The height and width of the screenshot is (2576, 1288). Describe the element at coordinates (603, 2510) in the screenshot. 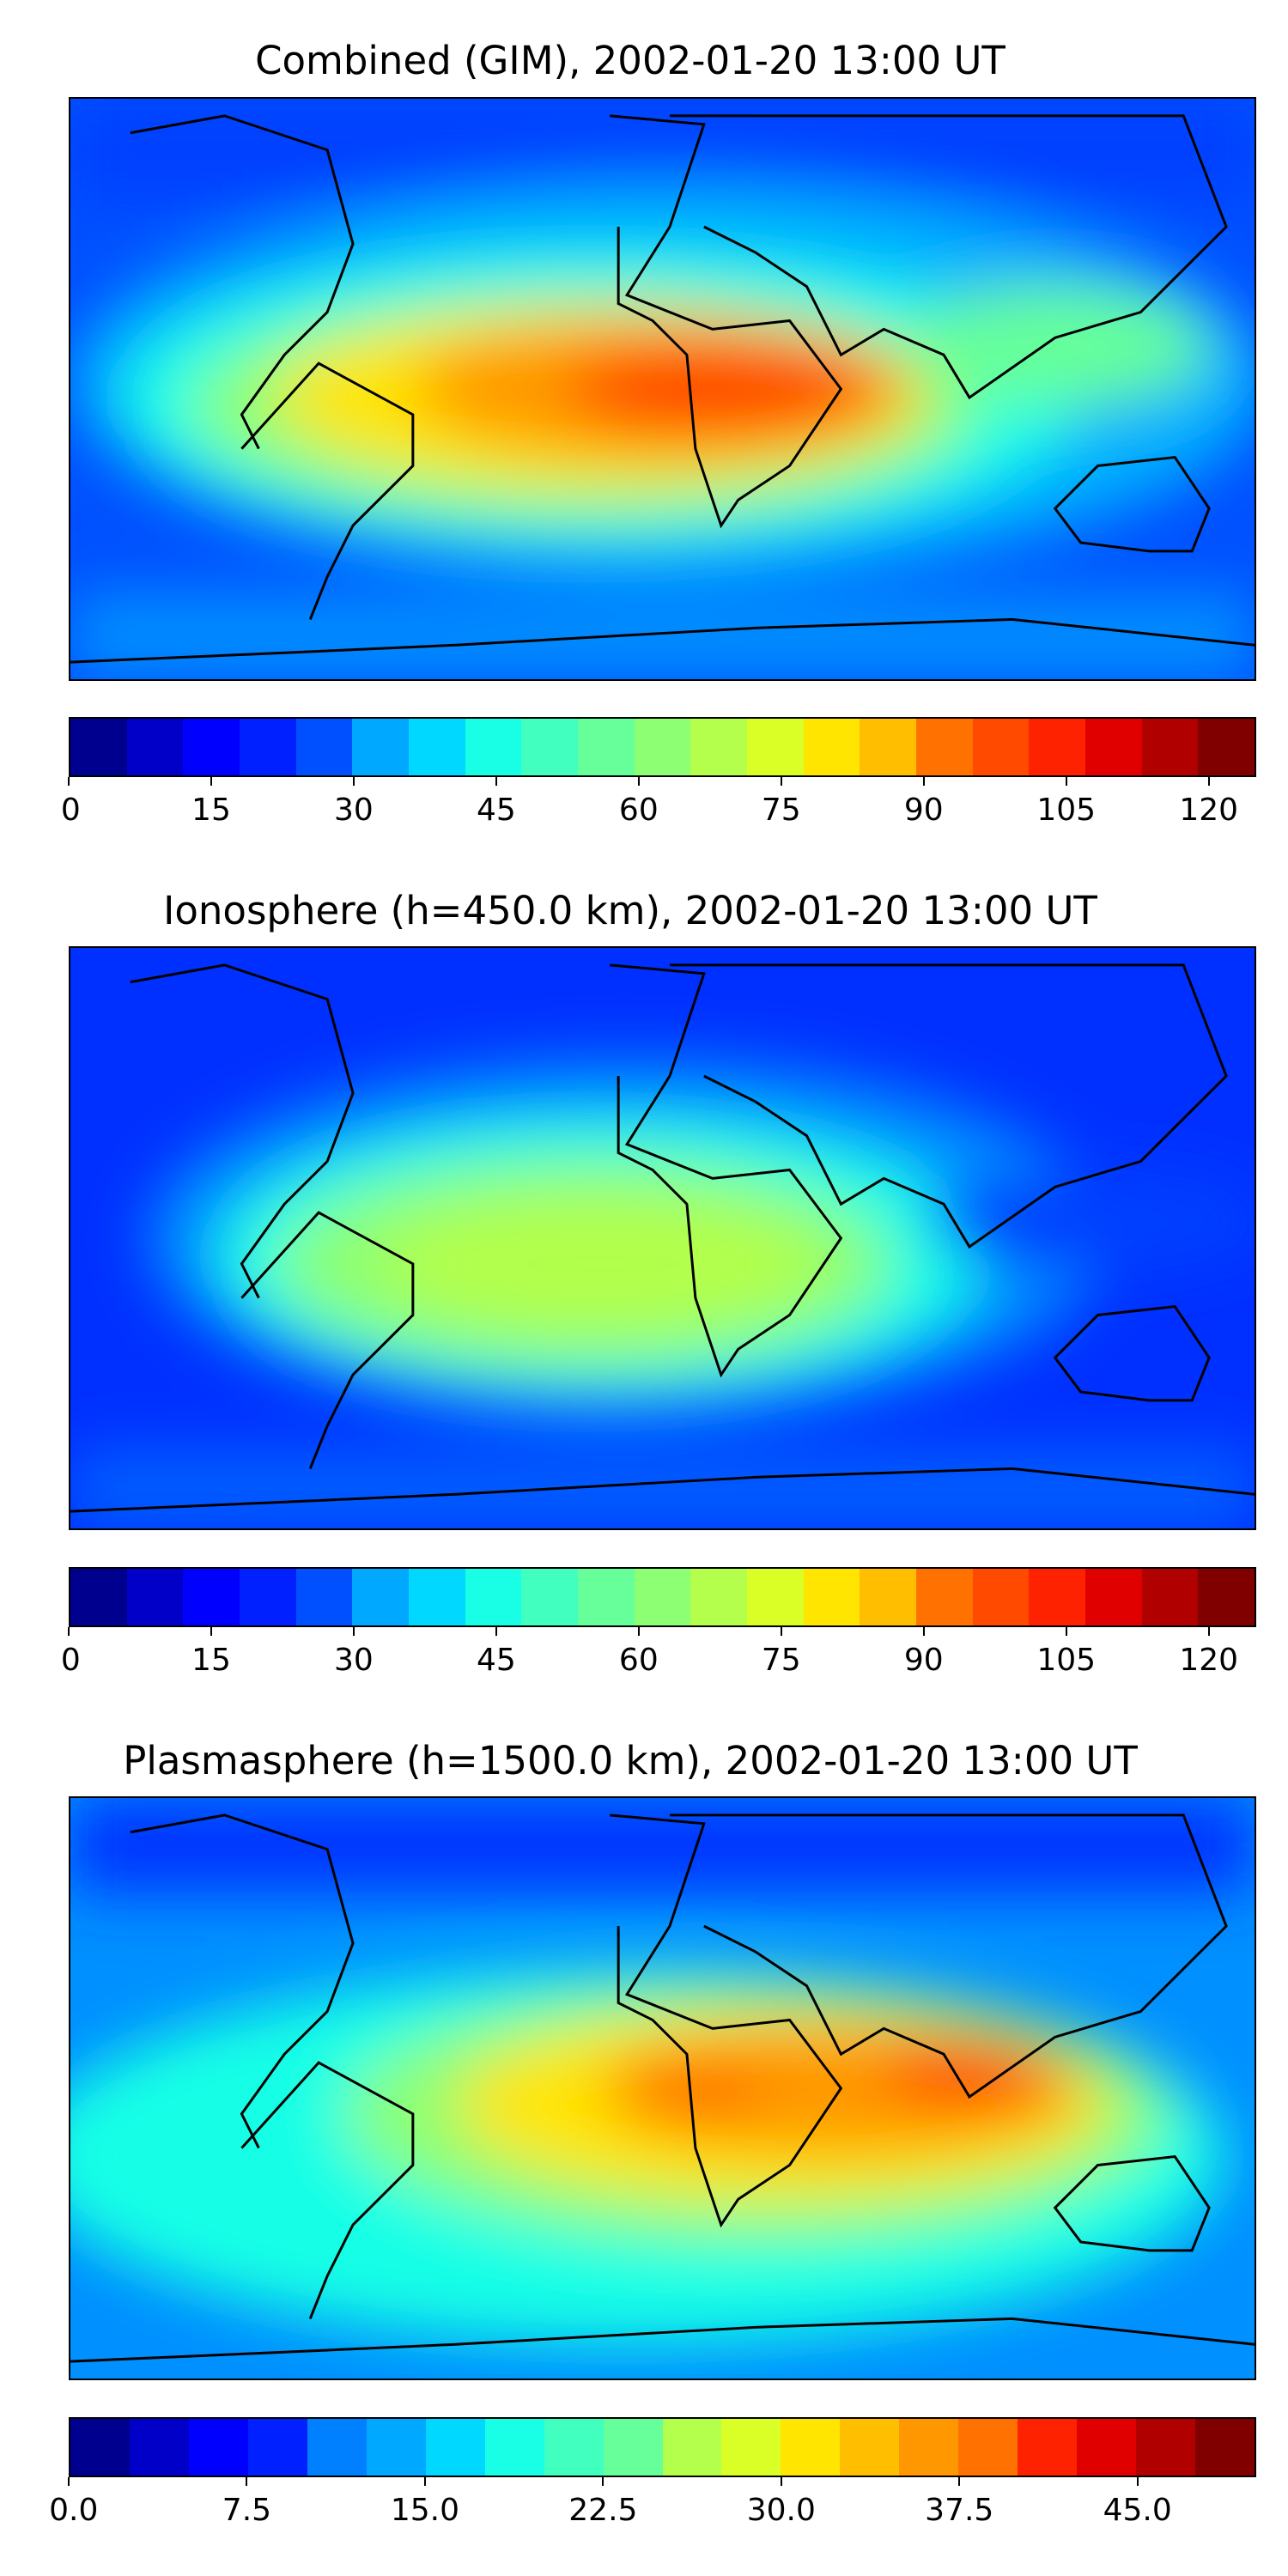

I see `colorbar-tick-label: 22.5` at that location.